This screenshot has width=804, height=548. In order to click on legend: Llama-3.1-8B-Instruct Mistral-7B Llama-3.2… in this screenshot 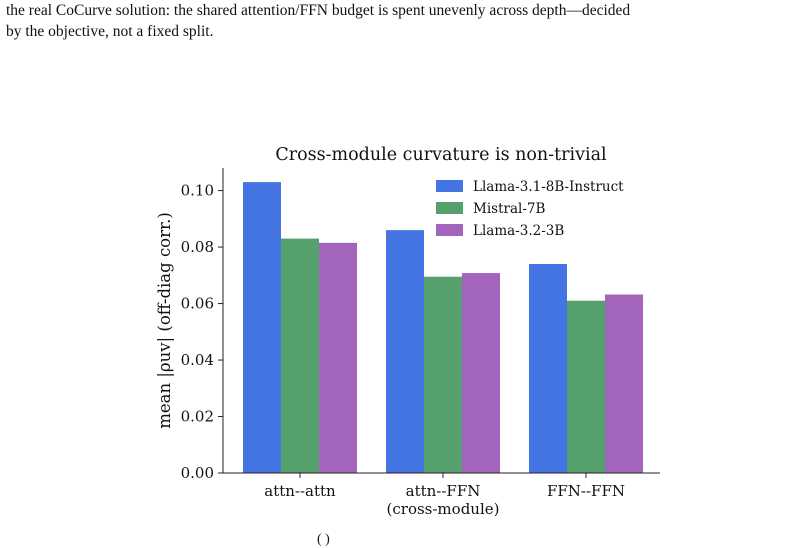, I will do `click(530, 209)`.